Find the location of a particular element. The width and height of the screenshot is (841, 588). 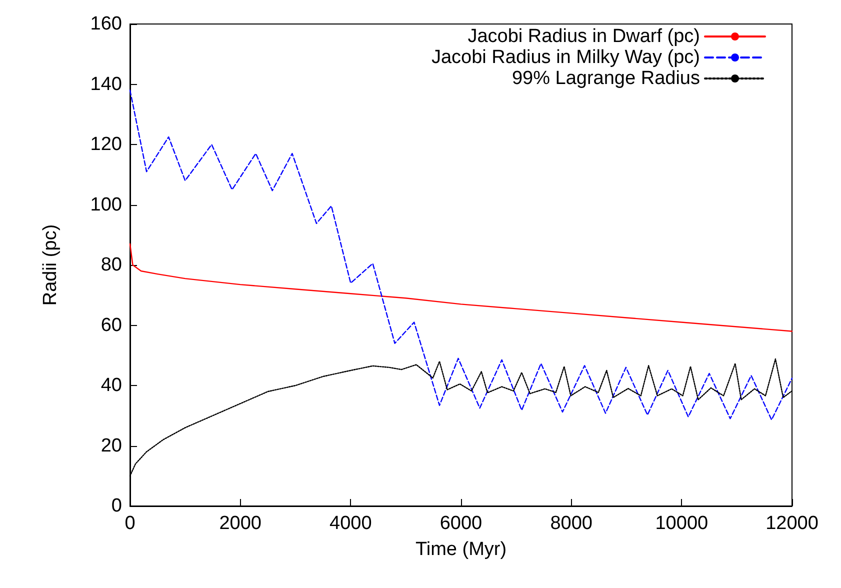

x-tick-label: 6000 is located at coordinates (461, 523).